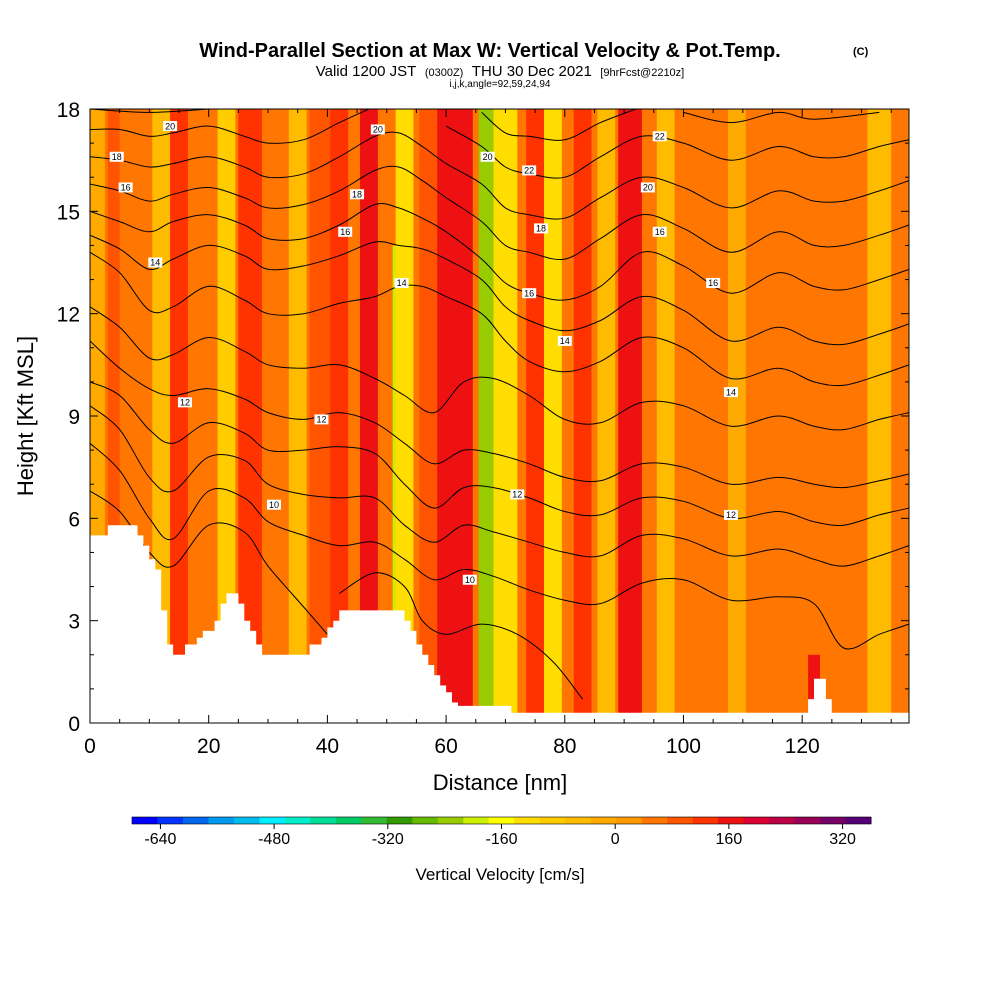  Describe the element at coordinates (327, 746) in the screenshot. I see `x-tick-label: 40` at that location.